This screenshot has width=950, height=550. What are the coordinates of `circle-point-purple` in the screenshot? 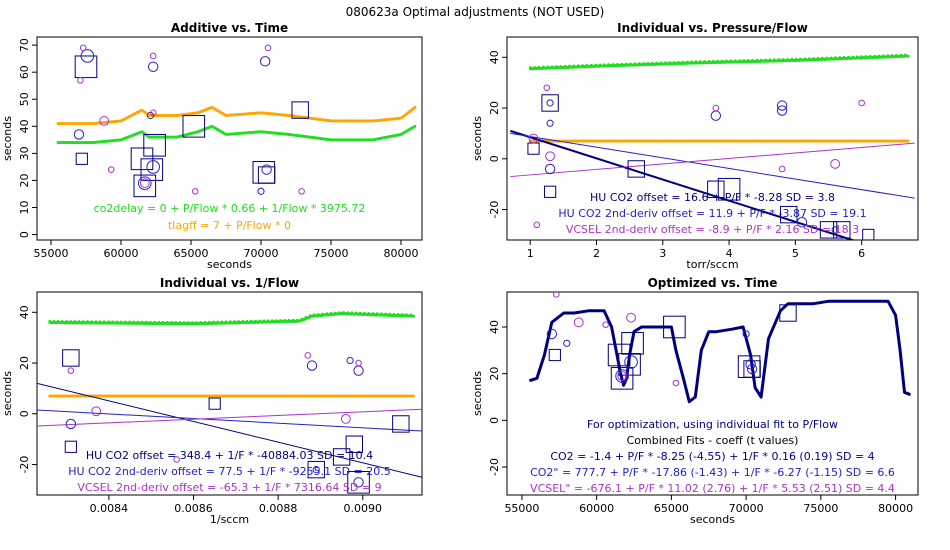 It's located at (676, 383).